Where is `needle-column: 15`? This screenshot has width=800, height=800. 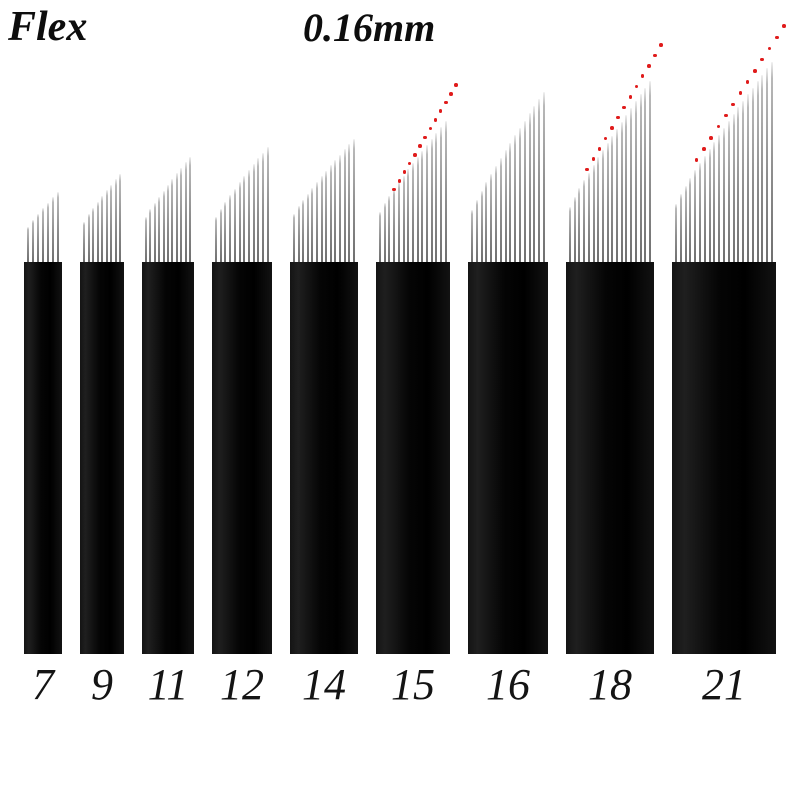
needle-column: 15 is located at coordinates (417, 395).